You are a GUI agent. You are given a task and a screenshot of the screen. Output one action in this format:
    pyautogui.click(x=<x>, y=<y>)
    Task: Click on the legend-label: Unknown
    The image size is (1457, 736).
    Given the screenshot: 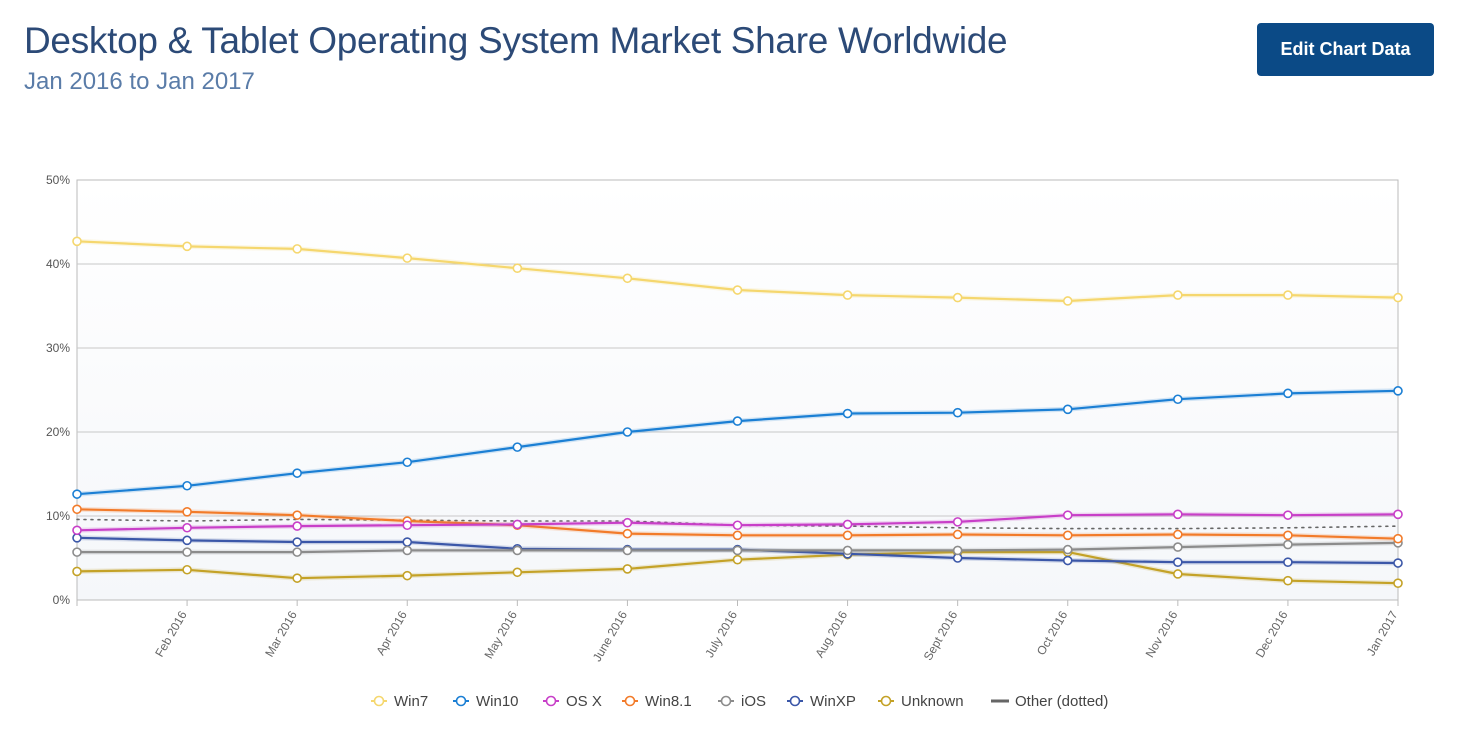 What is the action you would take?
    pyautogui.click(x=932, y=701)
    